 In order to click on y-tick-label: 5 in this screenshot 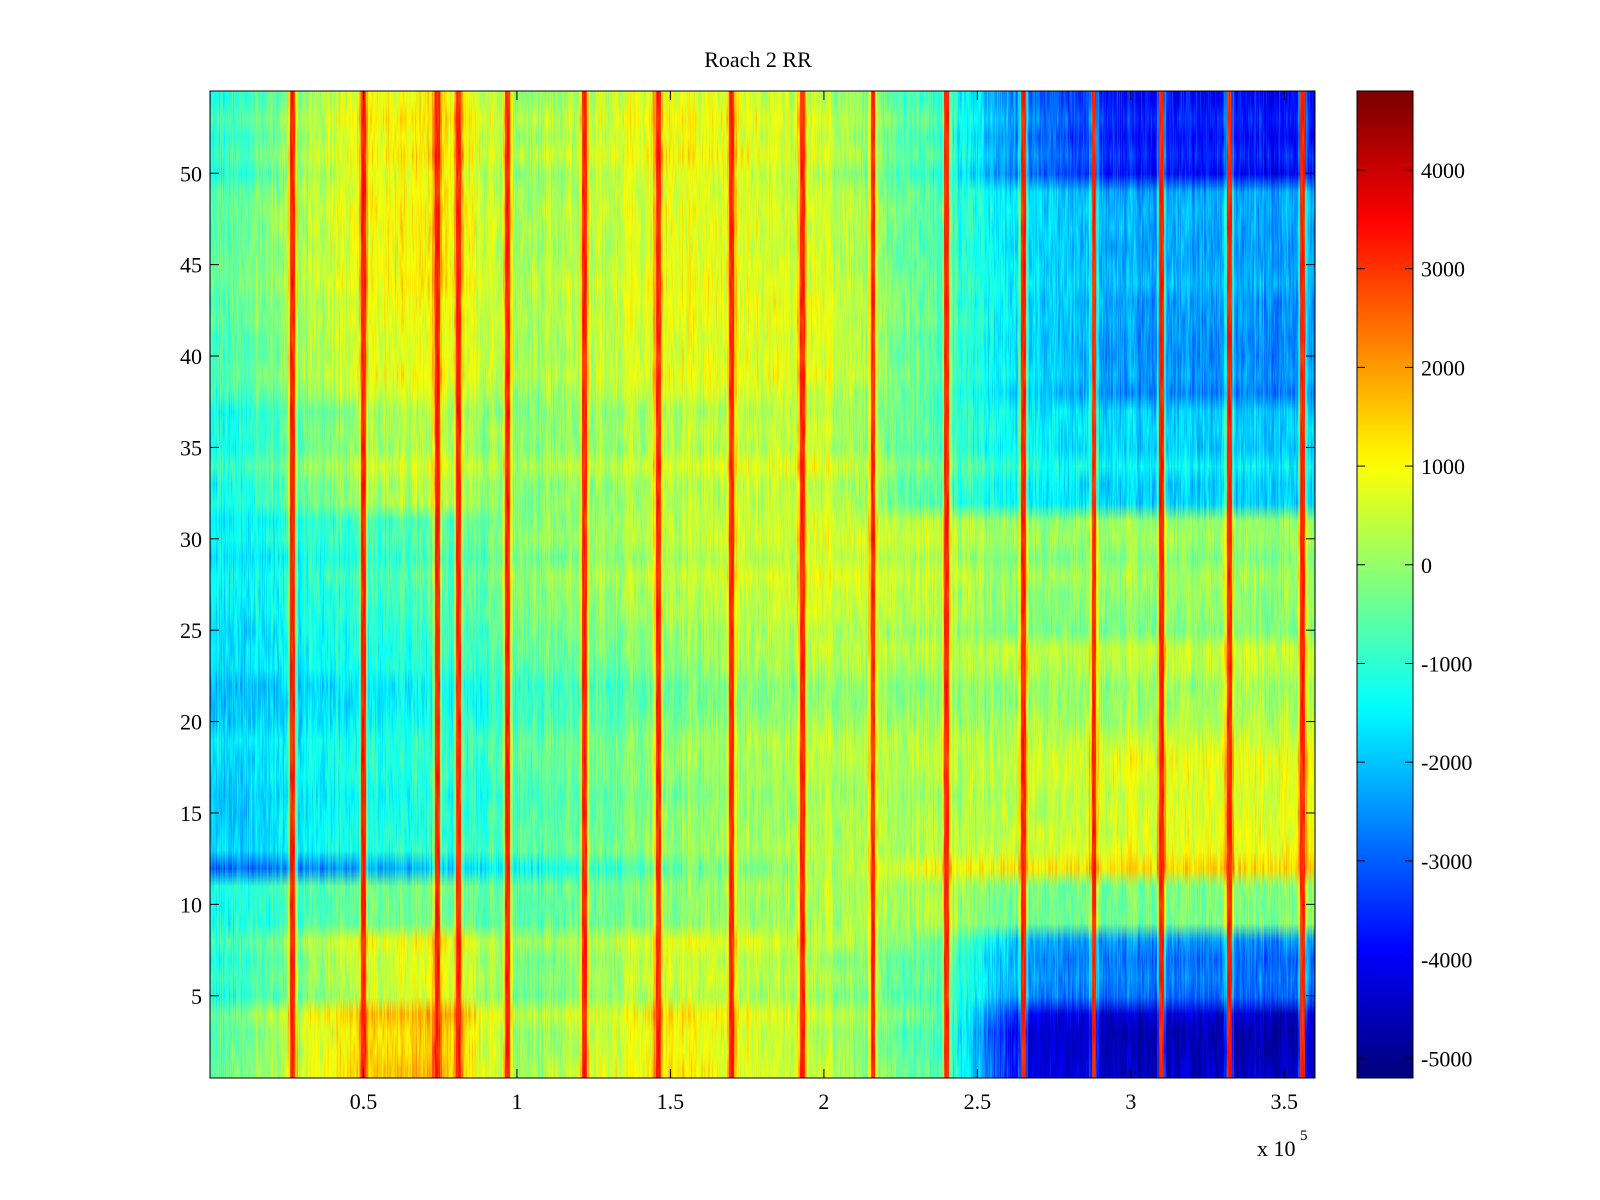, I will do `click(196, 996)`.